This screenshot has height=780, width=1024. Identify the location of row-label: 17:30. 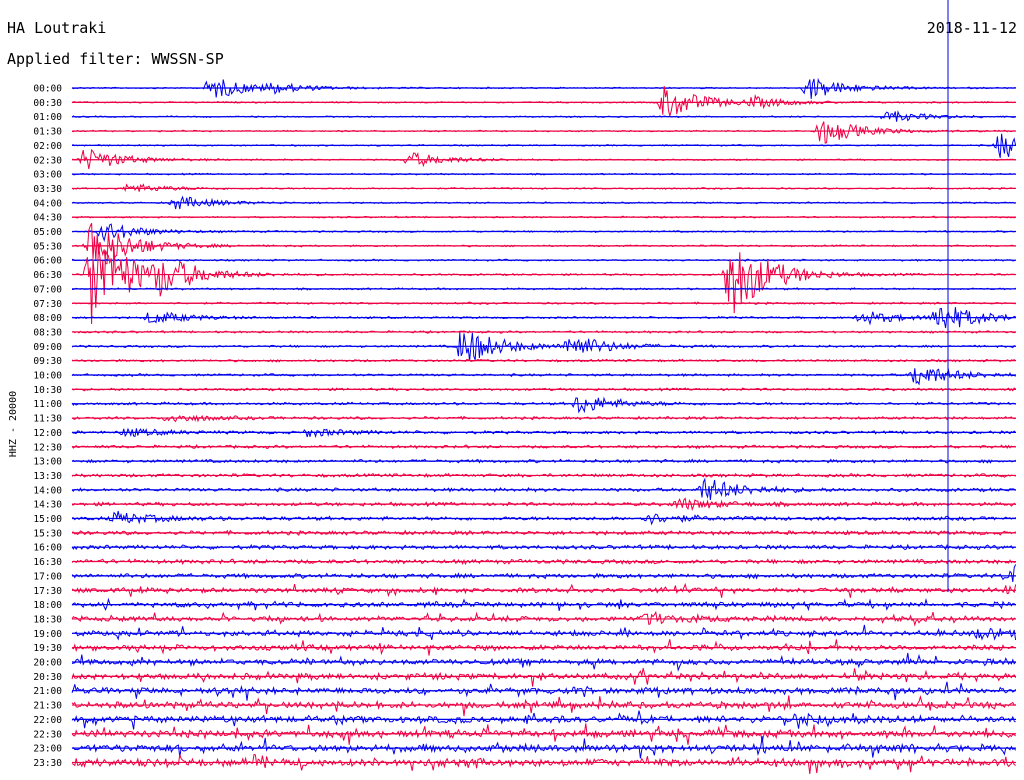
(47, 591).